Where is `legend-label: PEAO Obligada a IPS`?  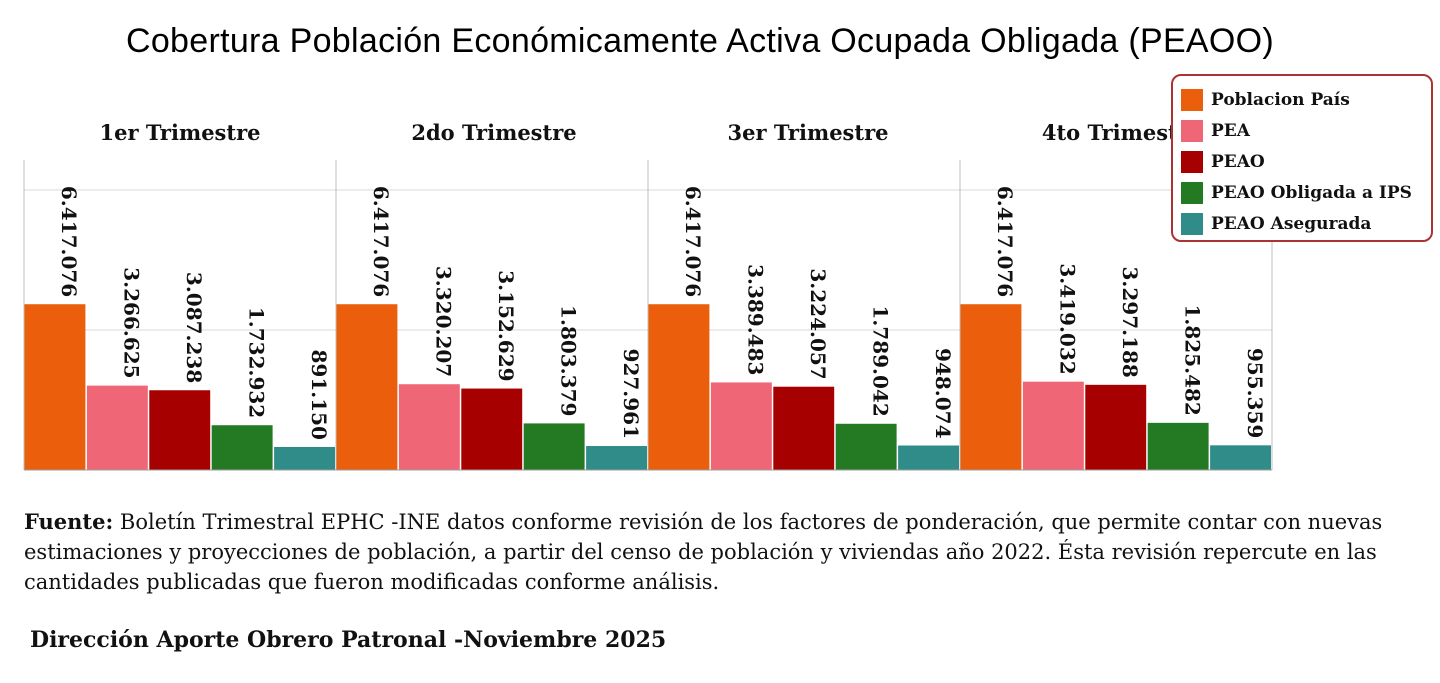
legend-label: PEAO Obligada a IPS is located at coordinates (1311, 192).